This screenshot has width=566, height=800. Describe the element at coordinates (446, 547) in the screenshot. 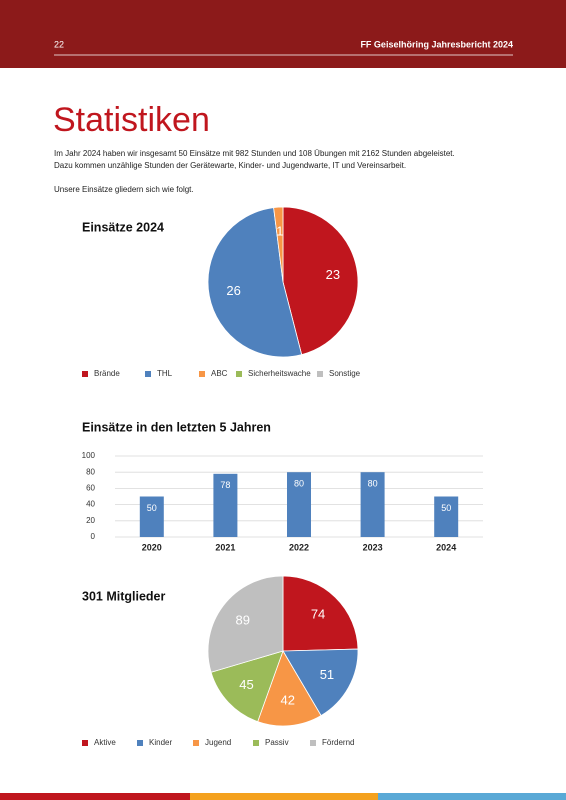

I see `x-tick-label: 2024` at that location.